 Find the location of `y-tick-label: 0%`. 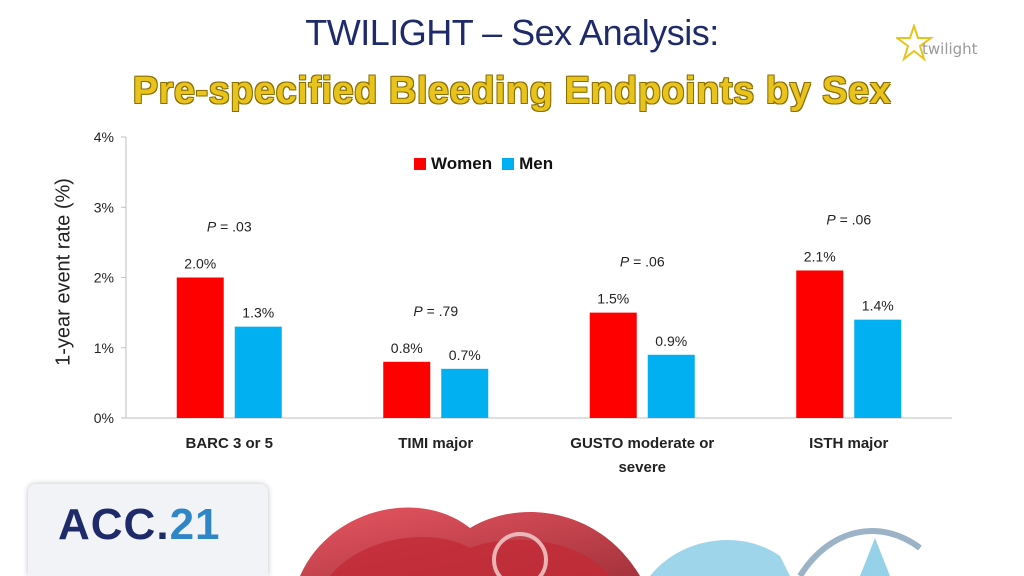

y-tick-label: 0% is located at coordinates (104, 418).